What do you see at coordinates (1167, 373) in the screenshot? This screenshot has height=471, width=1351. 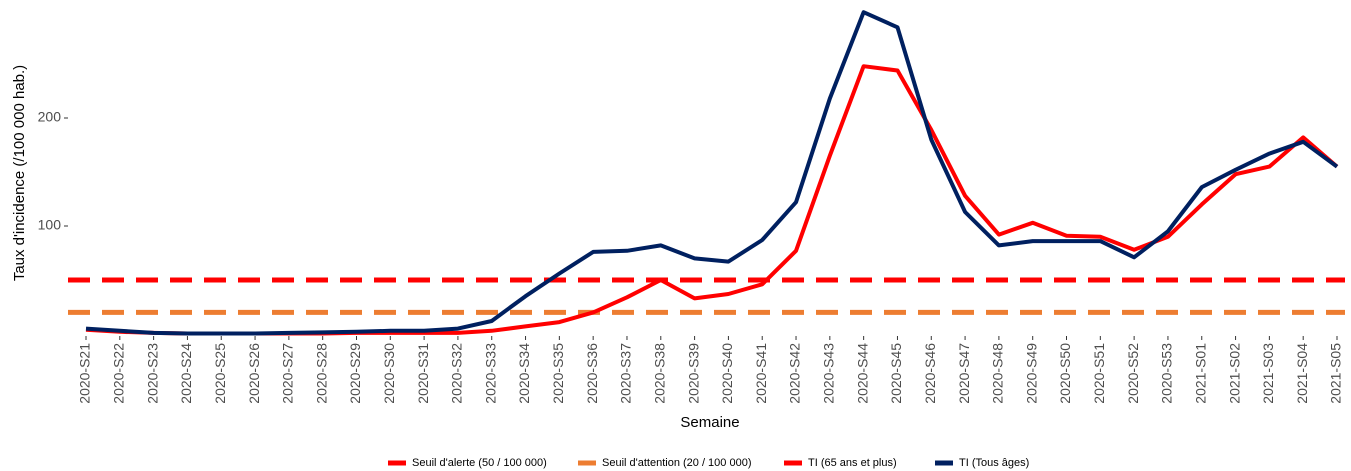 I see `x-tick-label: 2020-S53` at bounding box center [1167, 373].